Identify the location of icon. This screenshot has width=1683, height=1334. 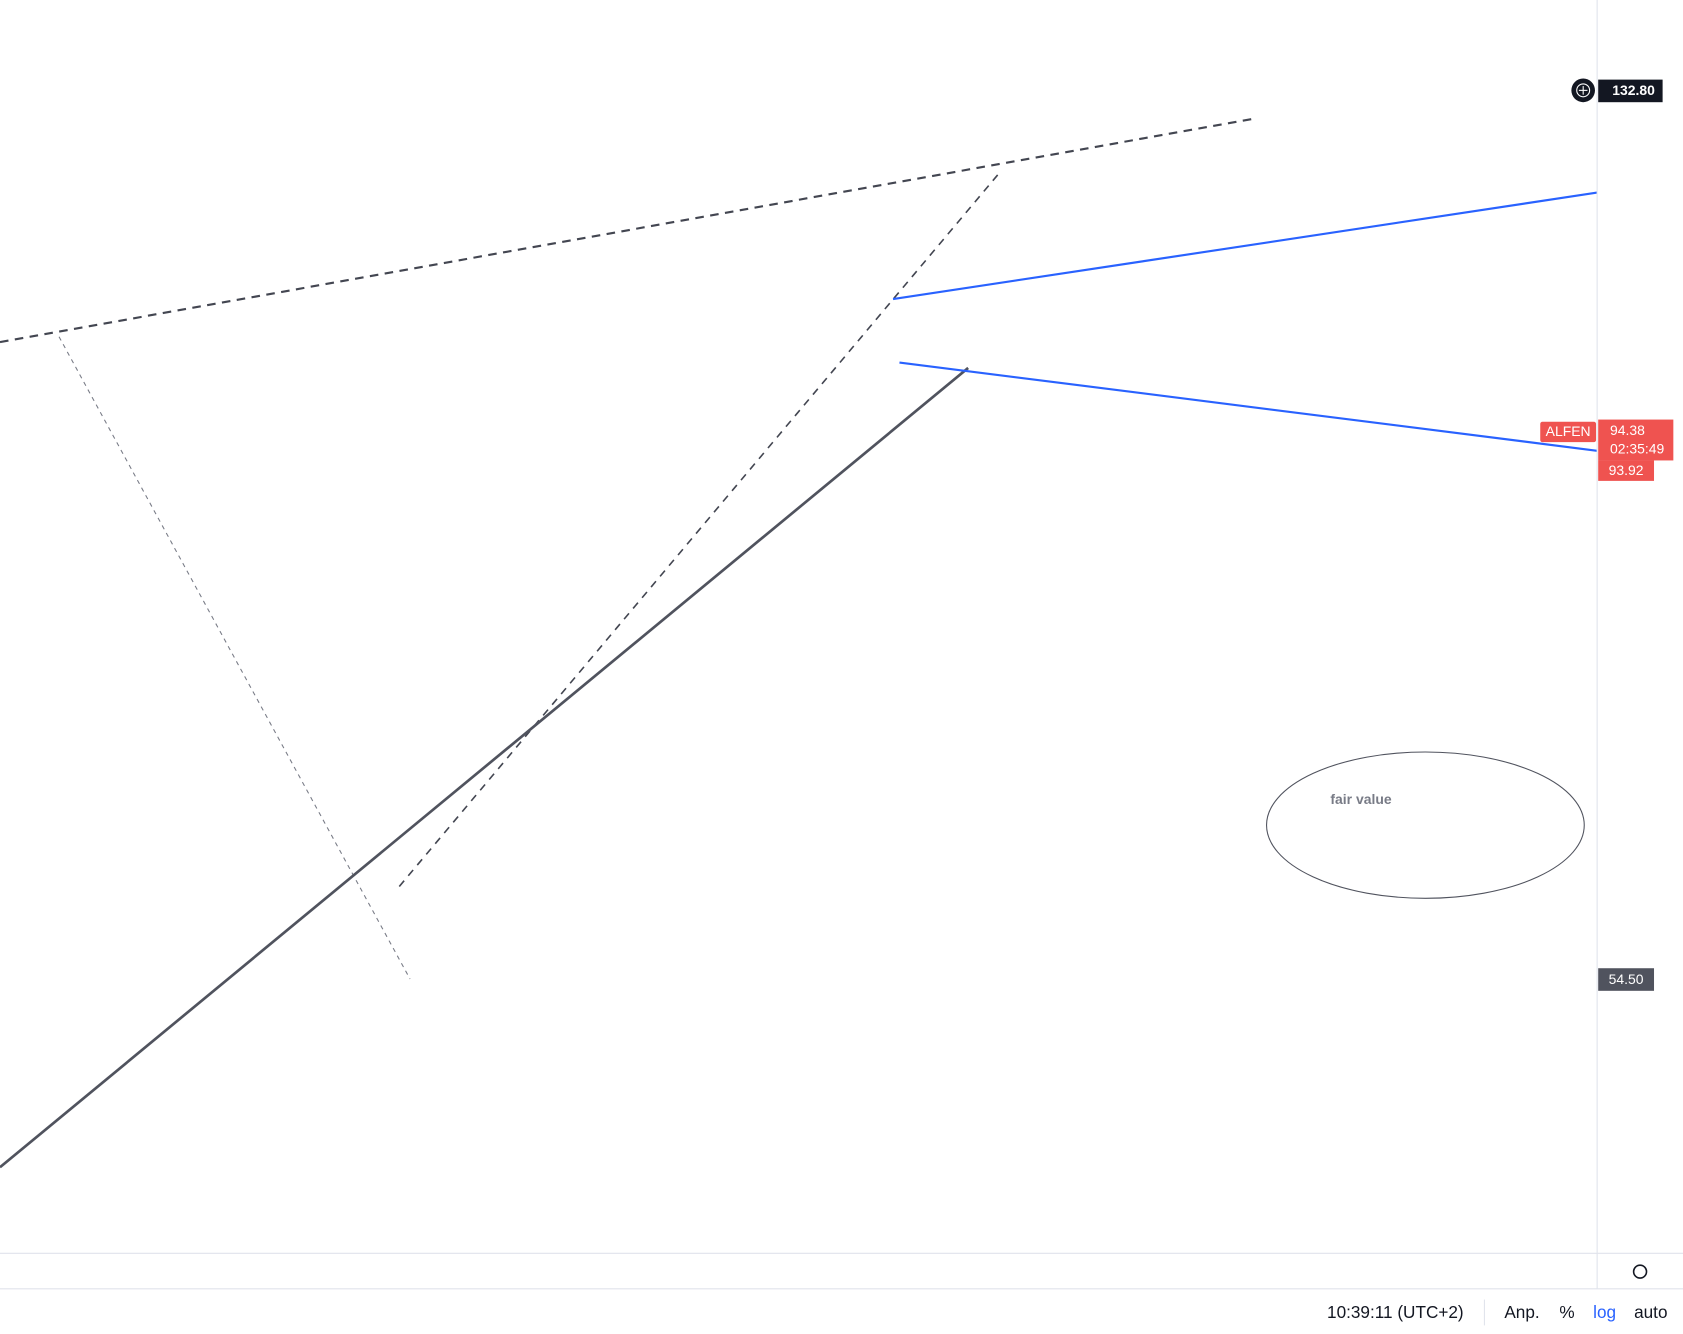
(1583, 90).